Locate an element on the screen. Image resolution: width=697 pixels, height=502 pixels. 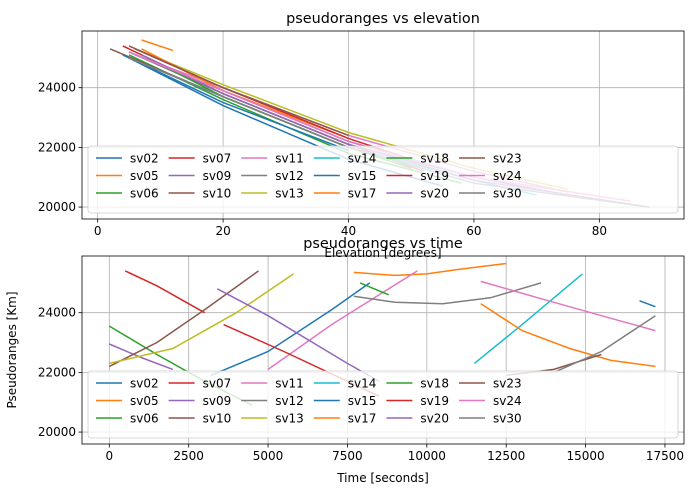
y-axis-label: Pseudoranges [Km] is located at coordinates (12, 349).